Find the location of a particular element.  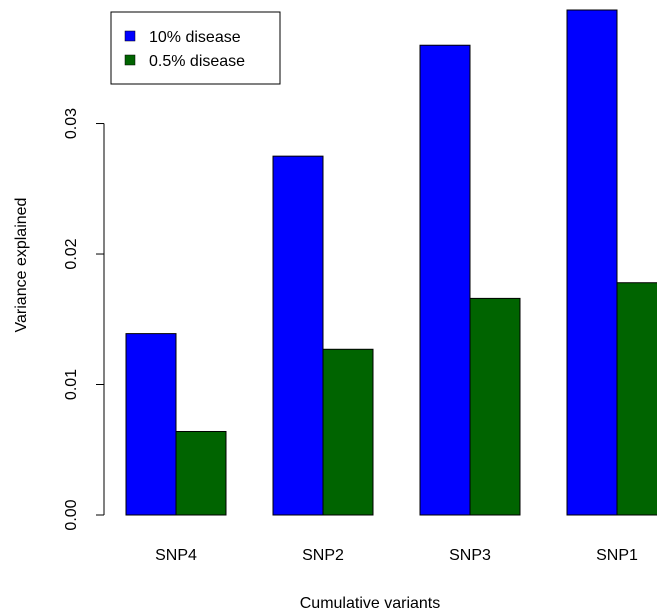

y-tick-label-2: 0.02 is located at coordinates (71, 253).